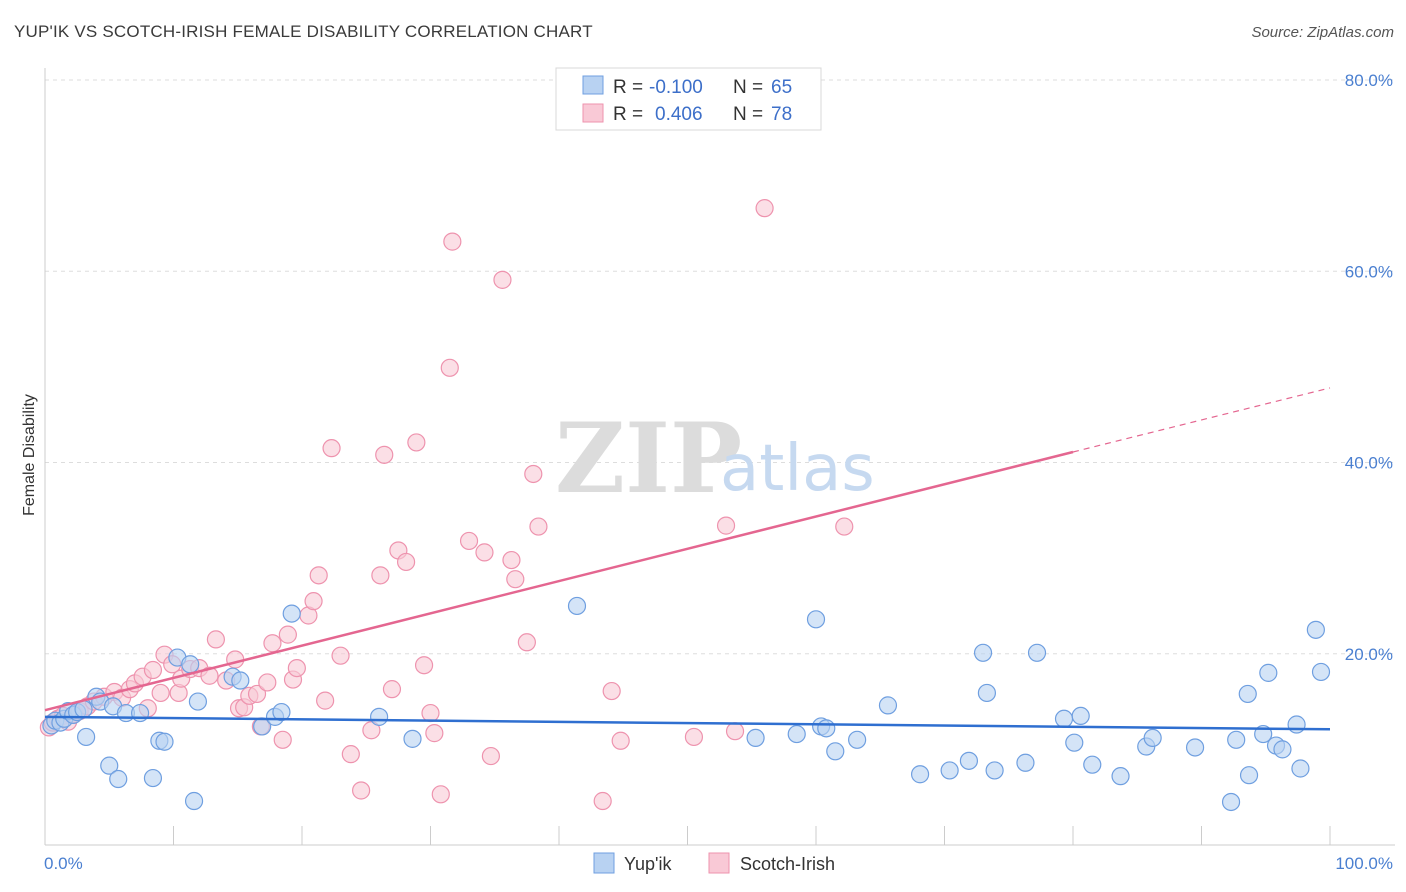  I want to click on legend-bottom-swatch-scotch-irish, so click(719, 863).